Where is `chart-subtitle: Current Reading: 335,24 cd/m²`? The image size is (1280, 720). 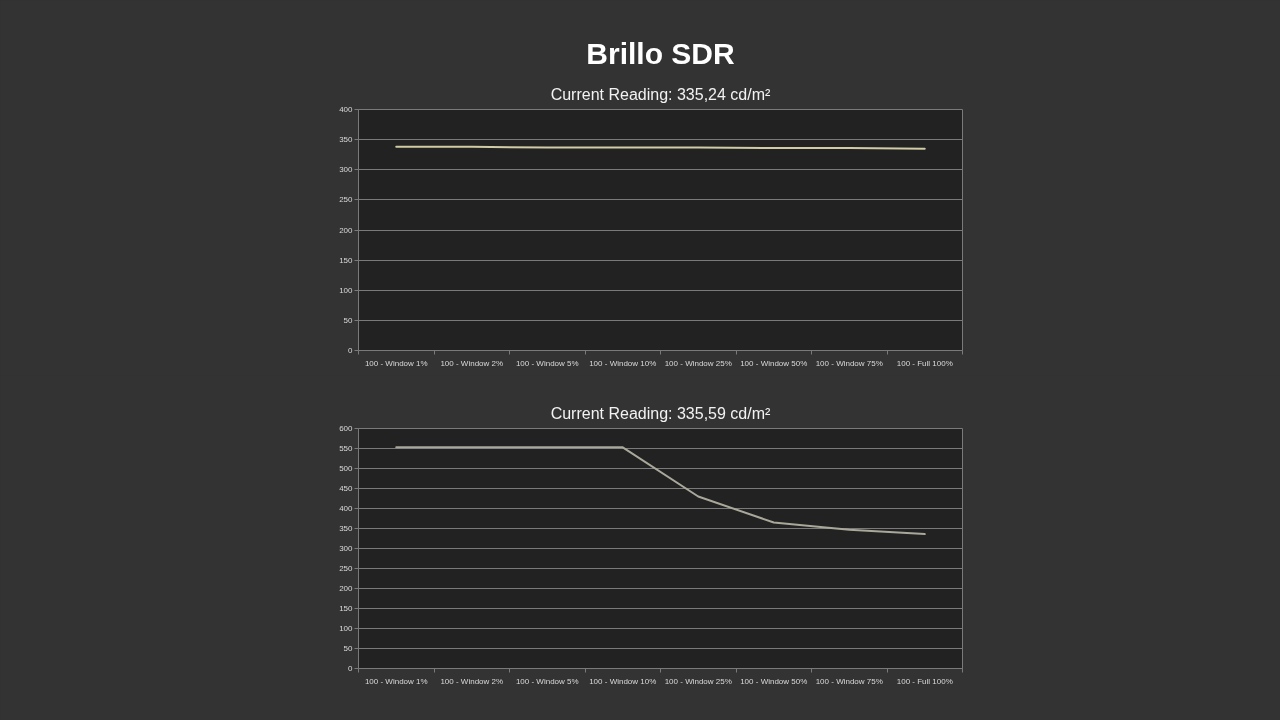
chart-subtitle: Current Reading: 335,24 cd/m² is located at coordinates (661, 94).